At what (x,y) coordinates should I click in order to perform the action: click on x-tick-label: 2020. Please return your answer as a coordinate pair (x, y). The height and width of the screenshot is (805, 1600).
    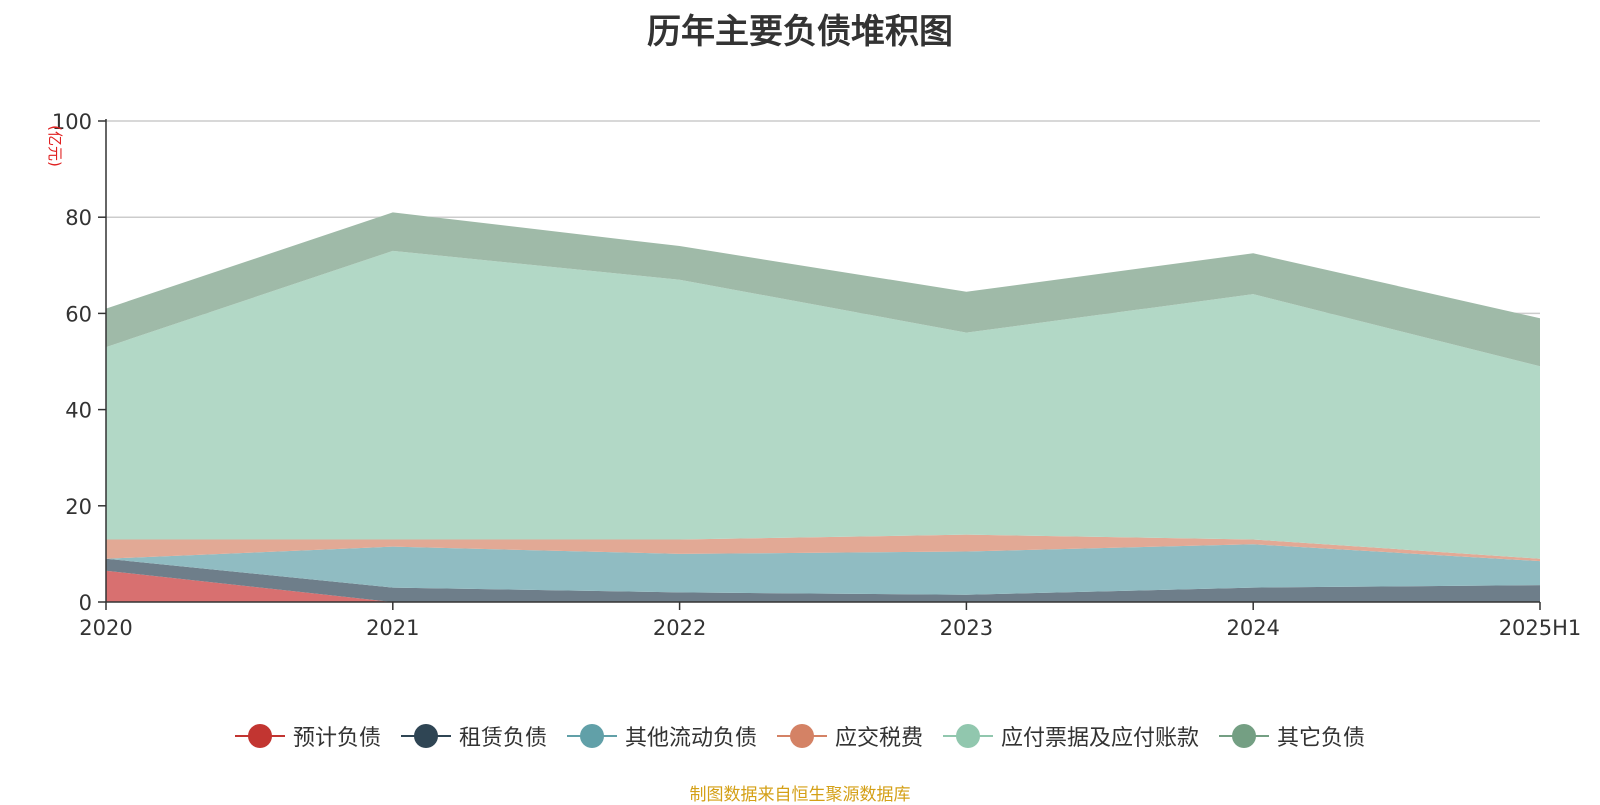
    Looking at the image, I should click on (105, 628).